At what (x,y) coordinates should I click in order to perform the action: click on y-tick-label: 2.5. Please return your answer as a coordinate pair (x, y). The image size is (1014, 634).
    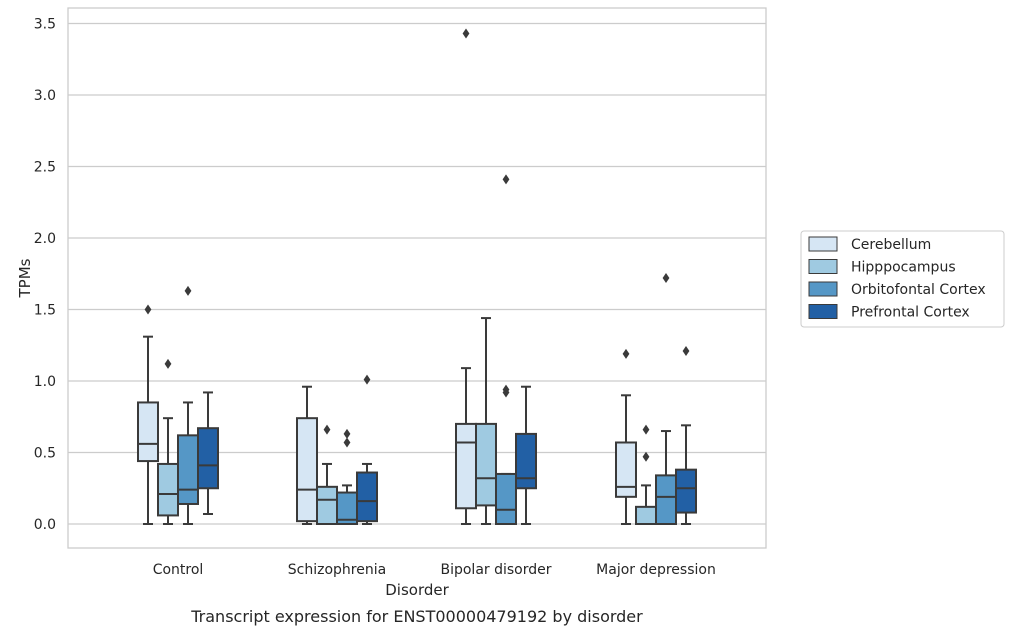
    Looking at the image, I should click on (45, 168).